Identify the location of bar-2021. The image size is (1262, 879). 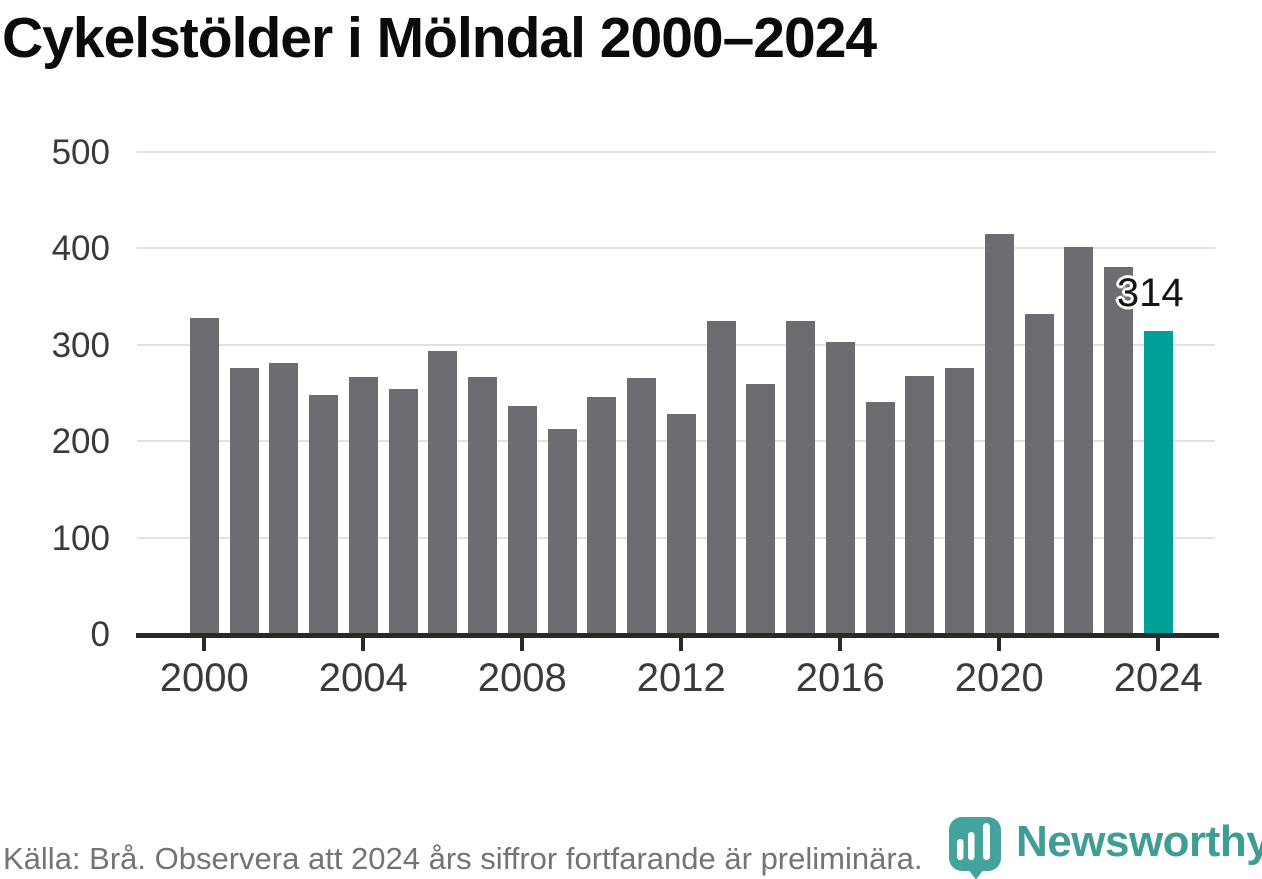
(1039, 473).